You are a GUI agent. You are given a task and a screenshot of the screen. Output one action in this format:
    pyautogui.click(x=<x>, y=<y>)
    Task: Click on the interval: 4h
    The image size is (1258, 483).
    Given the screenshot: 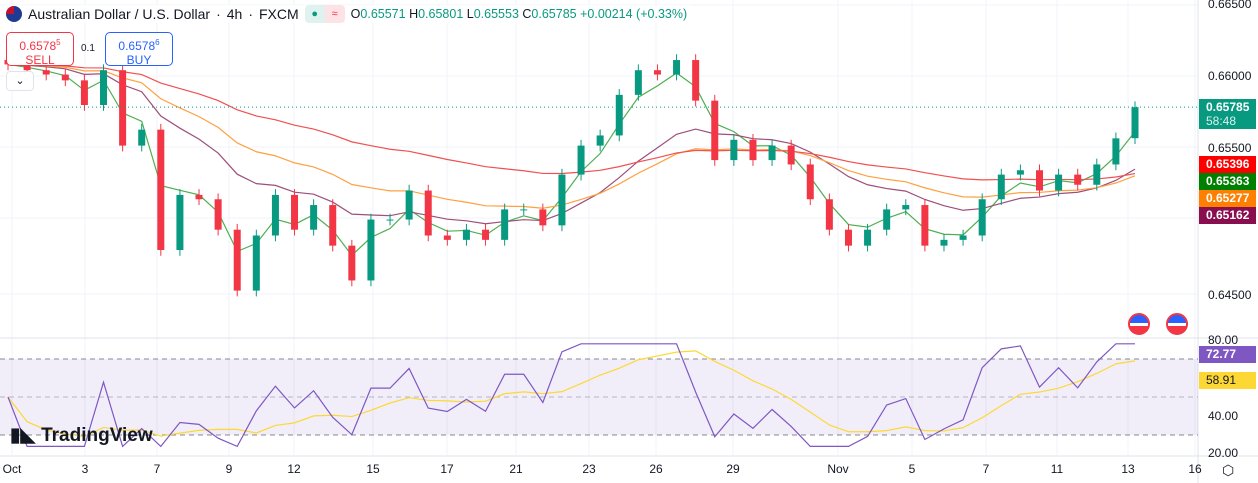 What is the action you would take?
    pyautogui.click(x=234, y=14)
    